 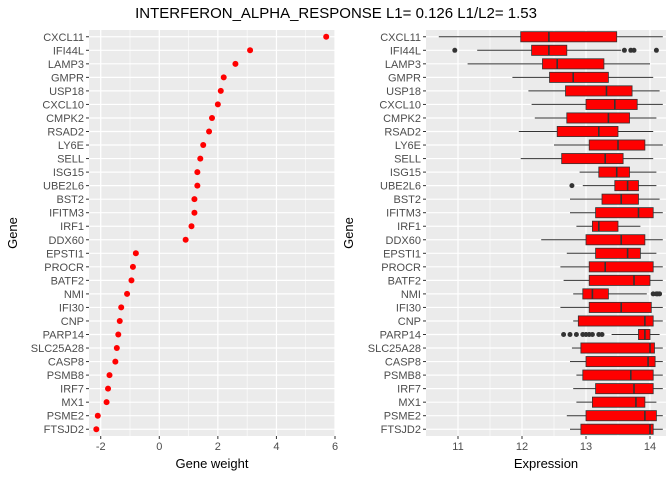 What do you see at coordinates (74, 295) in the screenshot?
I see `gene-label: NMI` at bounding box center [74, 295].